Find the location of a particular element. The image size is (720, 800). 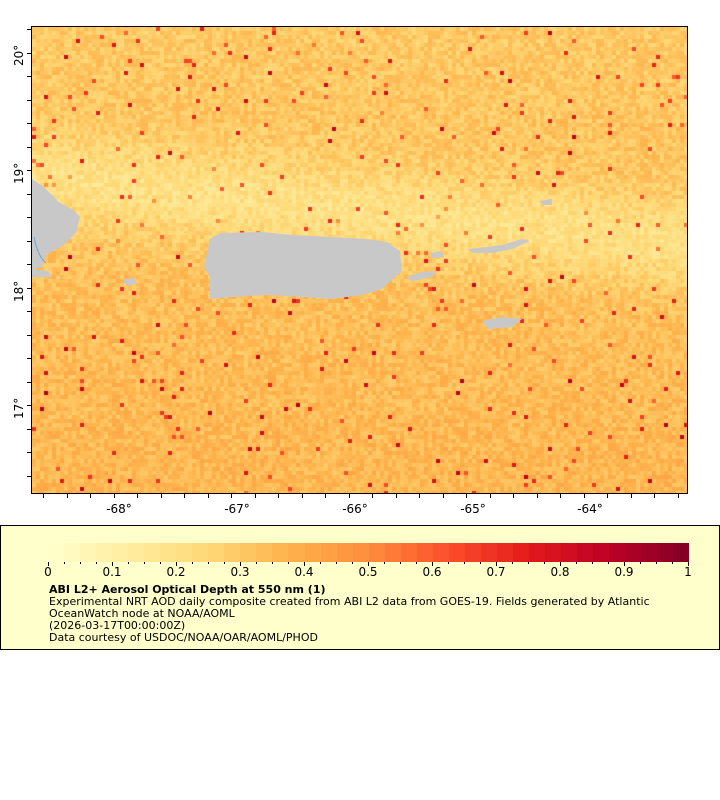

scale-tick-label: 0 is located at coordinates (48, 572).